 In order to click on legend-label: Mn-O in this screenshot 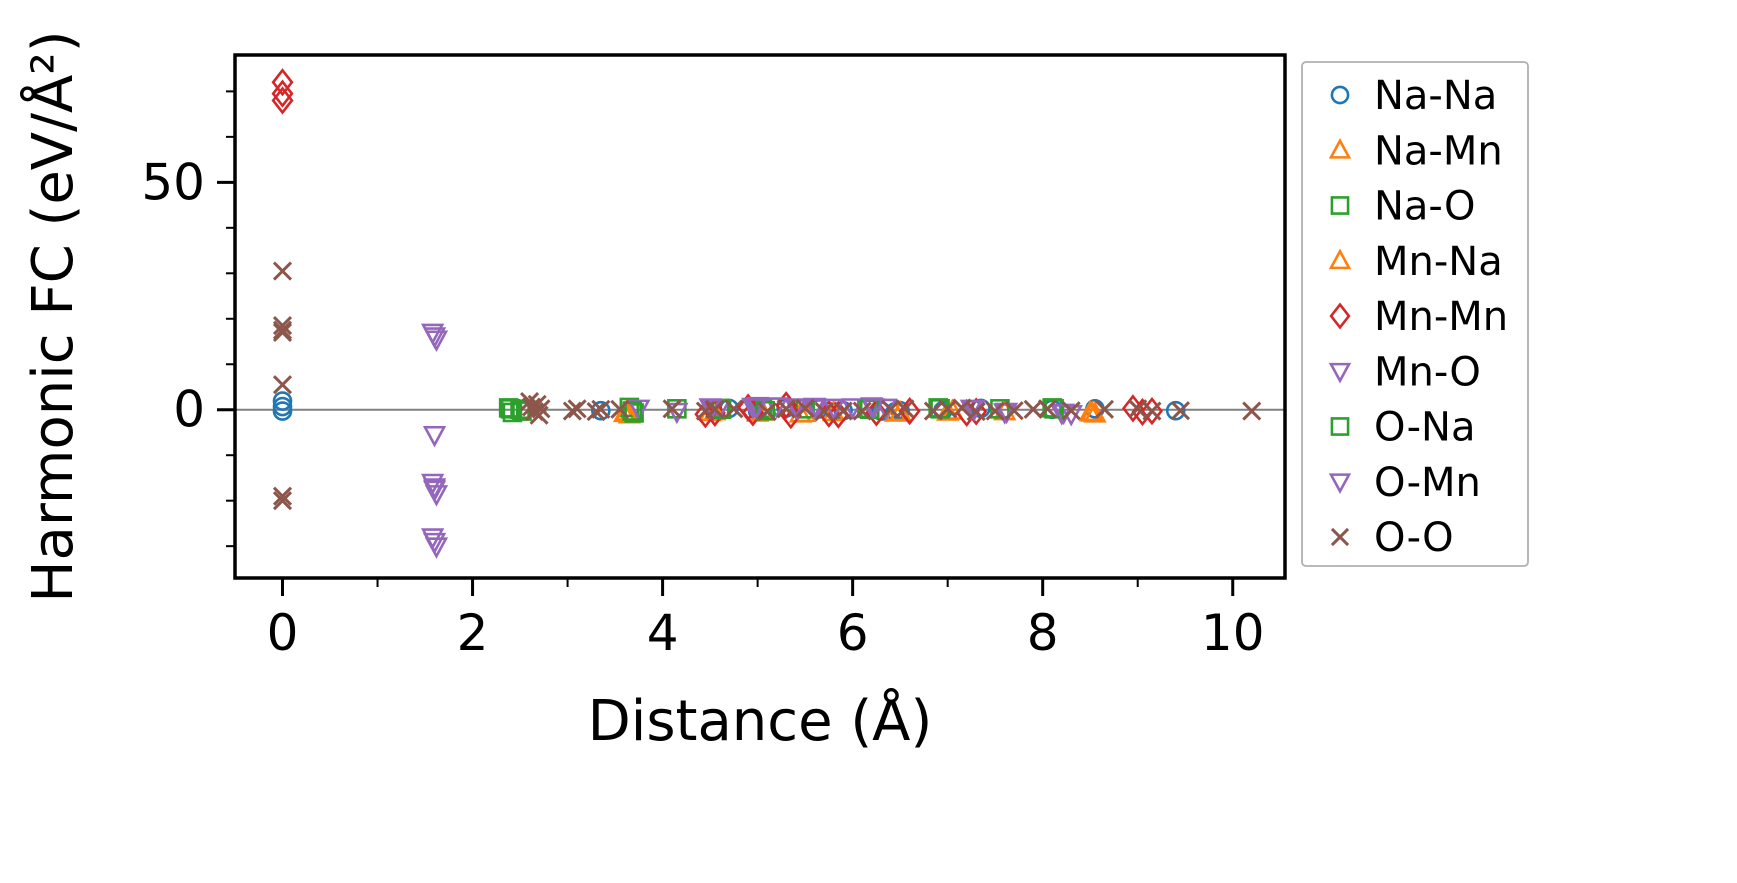, I will do `click(1427, 372)`.